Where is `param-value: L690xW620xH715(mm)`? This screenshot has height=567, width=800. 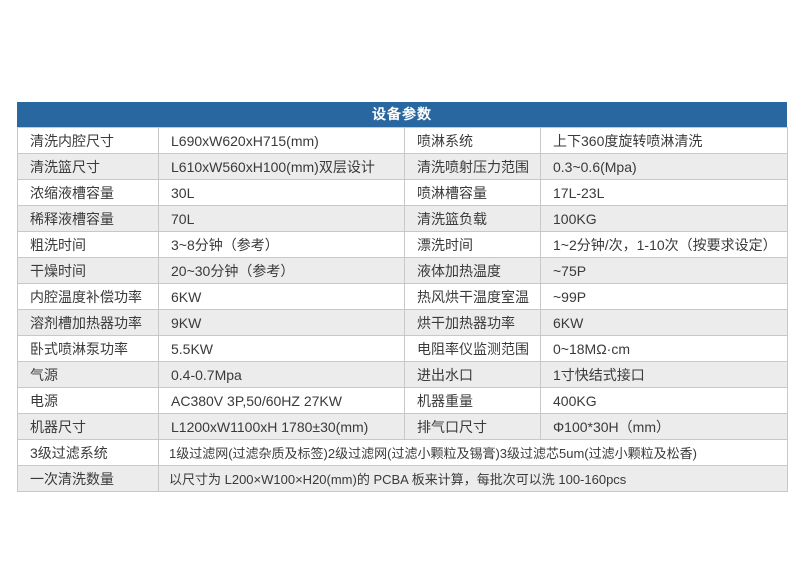 param-value: L690xW620xH715(mm) is located at coordinates (281, 140).